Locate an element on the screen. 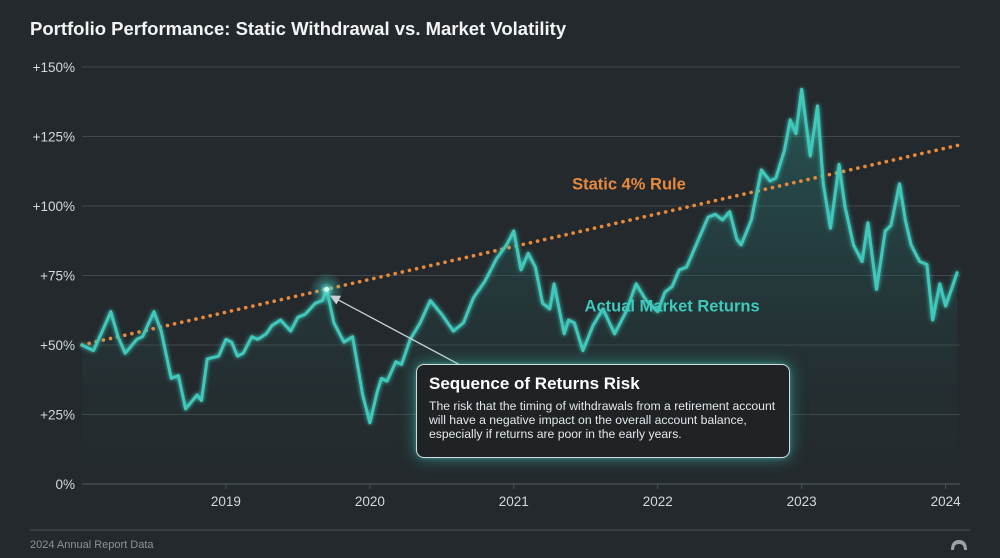 The image size is (1000, 558). y-tick-labels: 0% +25% +50% +75% +100% +125% +150% is located at coordinates (54, 276).